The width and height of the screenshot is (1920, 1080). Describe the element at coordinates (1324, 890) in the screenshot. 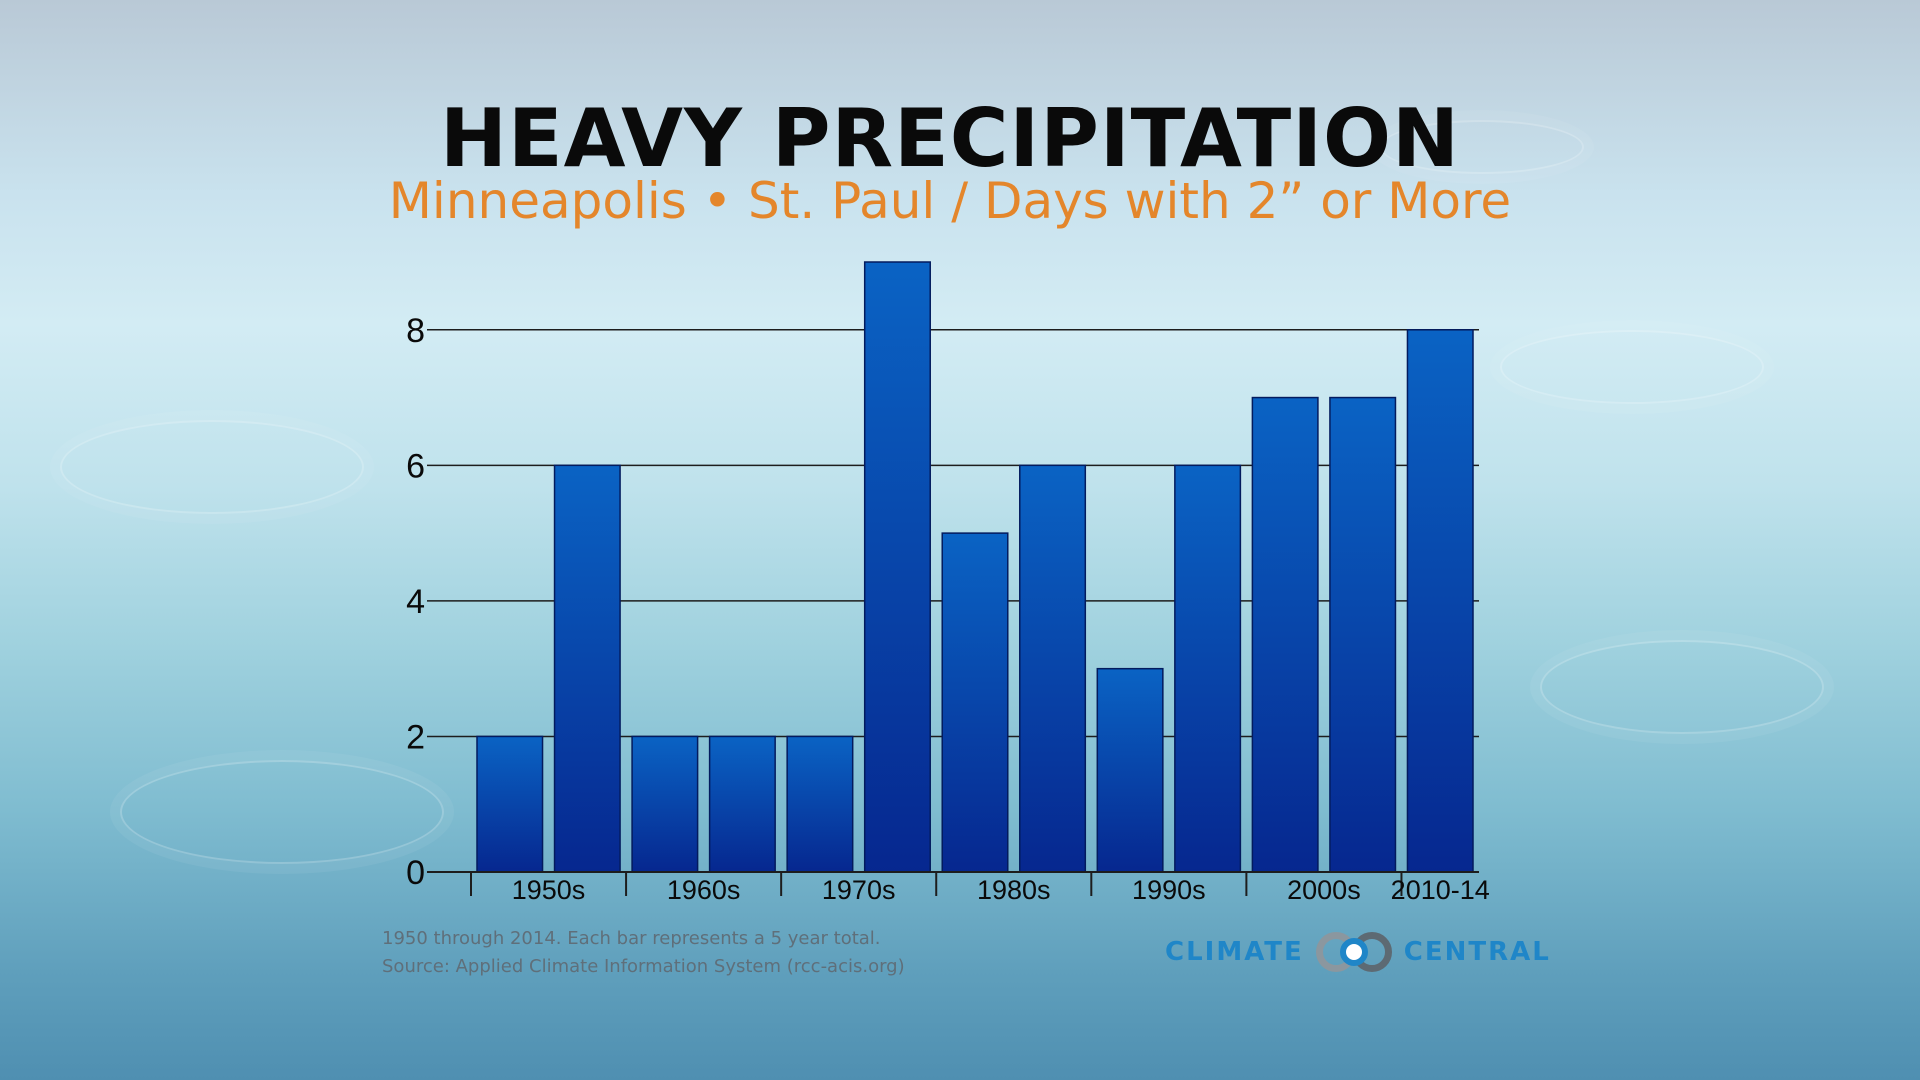

I see `x-tick-label: 2000s` at that location.